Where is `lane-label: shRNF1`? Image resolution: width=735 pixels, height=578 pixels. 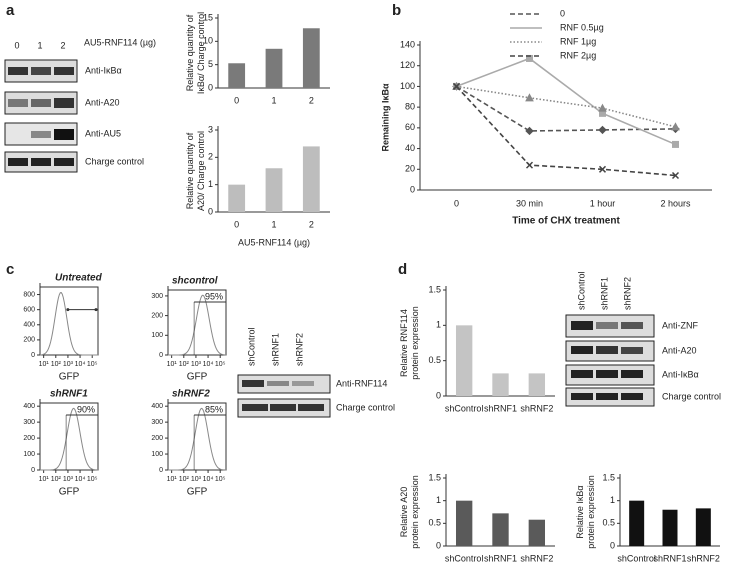
lane-label: shRNF1 is located at coordinates (275, 349).